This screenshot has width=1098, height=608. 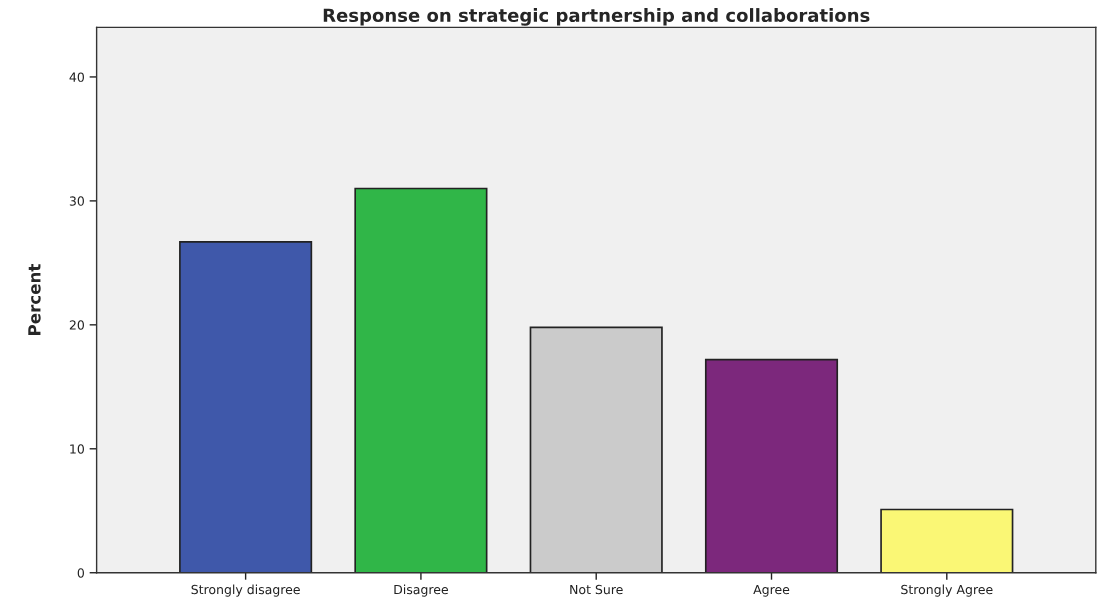 I want to click on x-tick-label: Agree, so click(x=771, y=590).